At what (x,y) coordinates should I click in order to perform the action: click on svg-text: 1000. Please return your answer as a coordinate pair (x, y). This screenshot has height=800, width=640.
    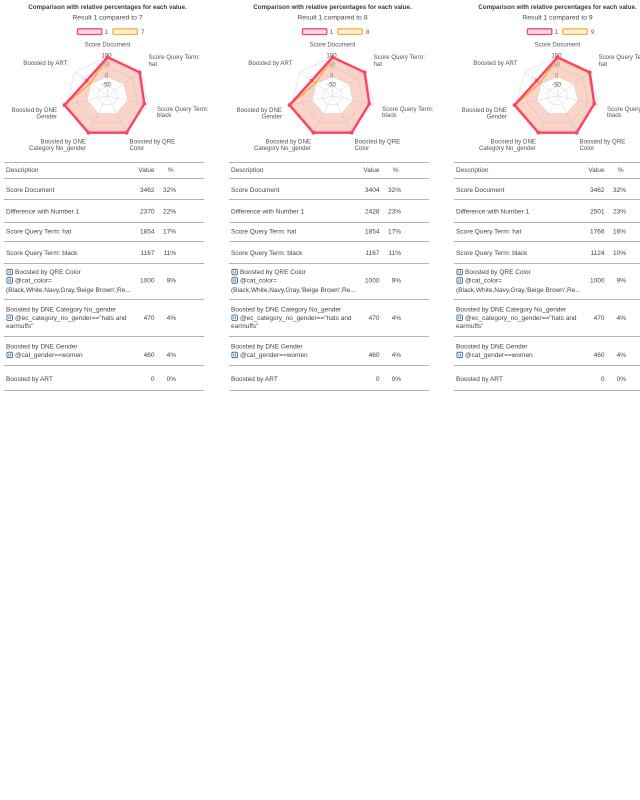
    Looking at the image, I should click on (372, 280).